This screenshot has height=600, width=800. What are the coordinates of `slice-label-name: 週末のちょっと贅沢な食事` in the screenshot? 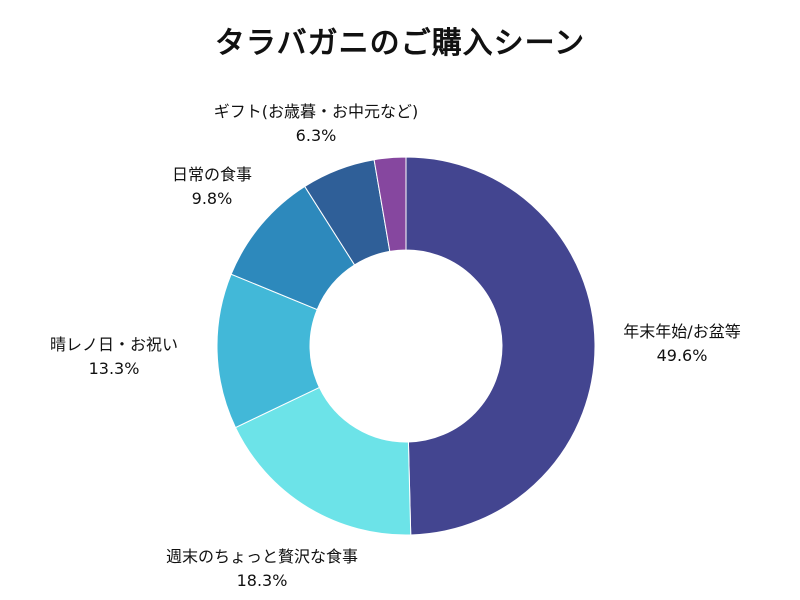 It's located at (262, 556).